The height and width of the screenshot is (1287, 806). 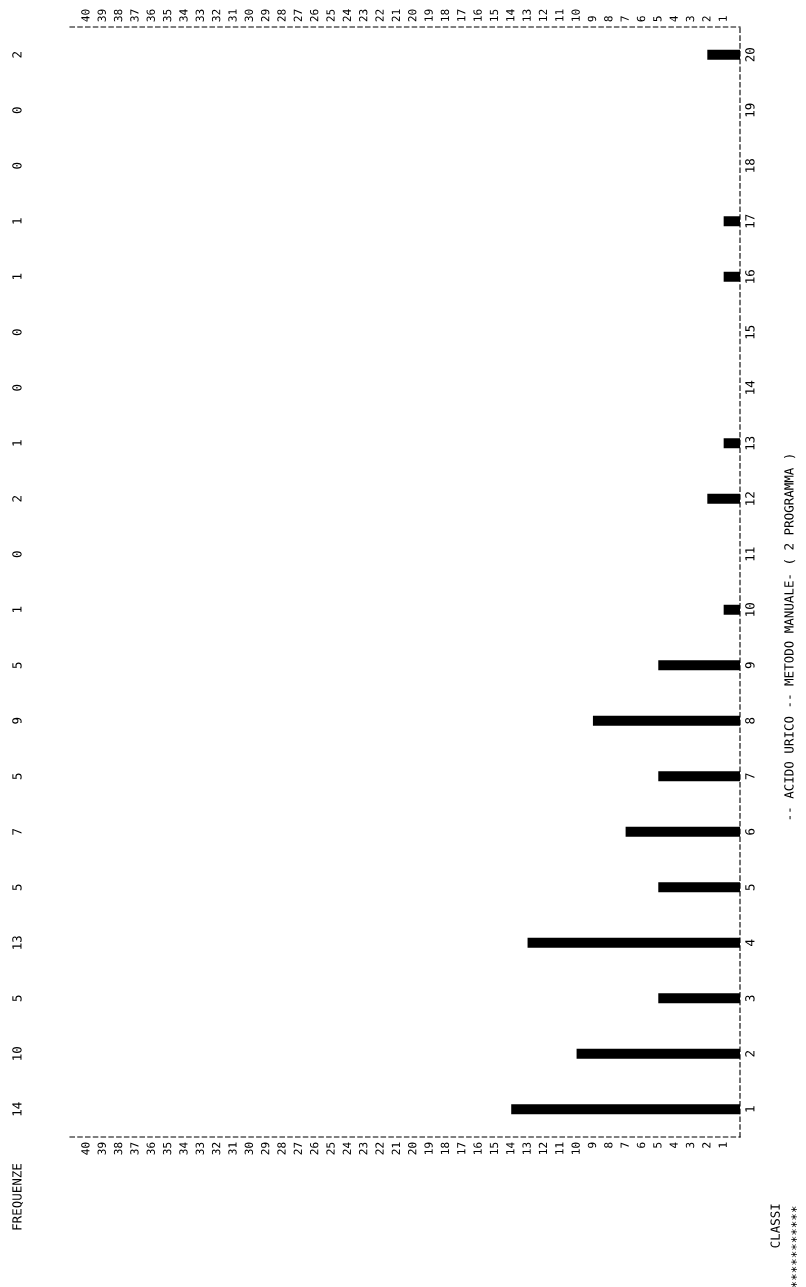 What do you see at coordinates (428, 15) in the screenshot?
I see `x-tick-label: 19` at bounding box center [428, 15].